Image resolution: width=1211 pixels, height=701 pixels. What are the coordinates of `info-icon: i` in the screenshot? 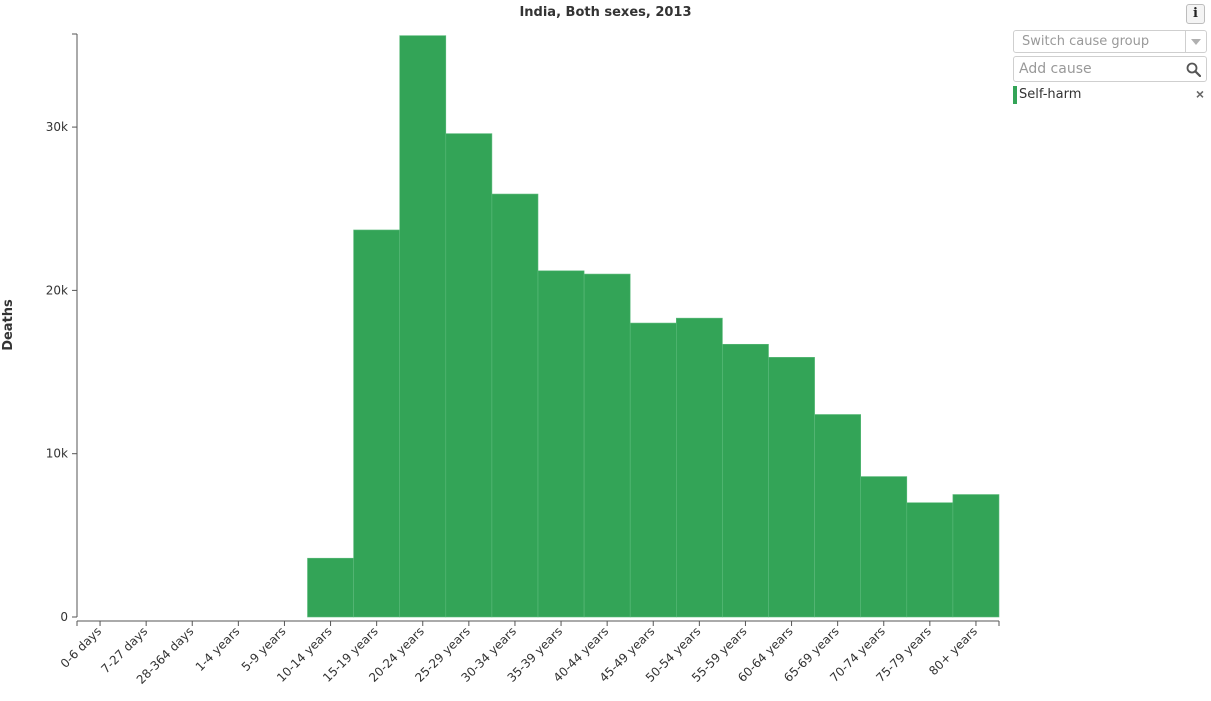 It's located at (1195, 13).